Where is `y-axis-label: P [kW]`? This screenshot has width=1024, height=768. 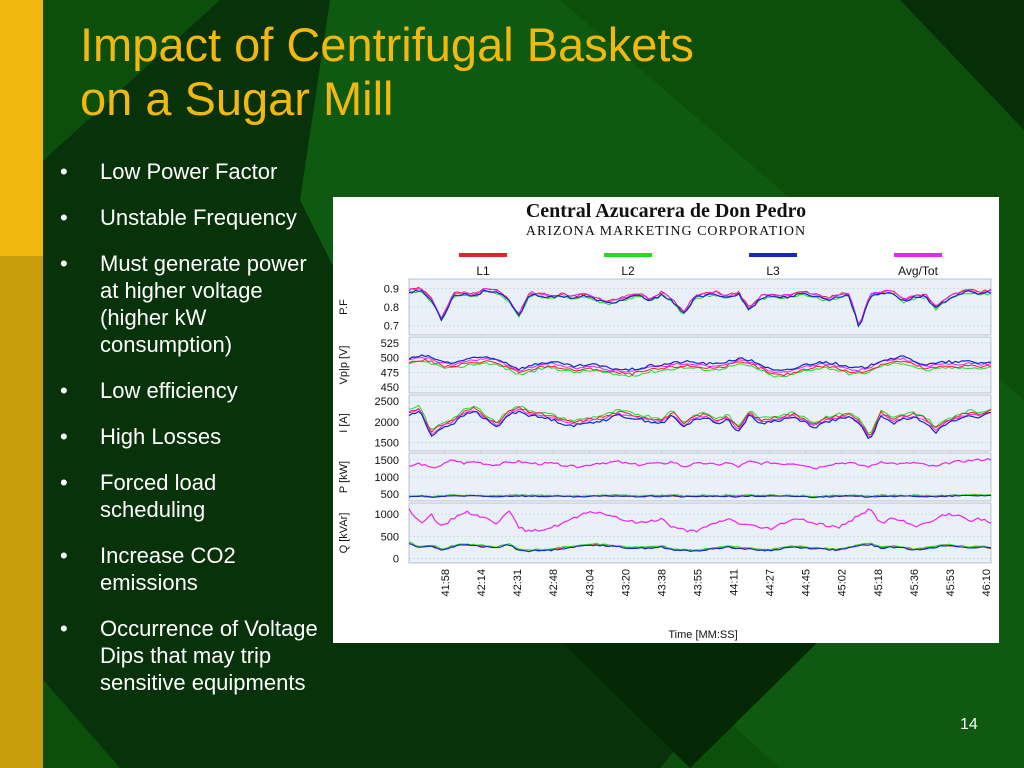
y-axis-label: P [kW] is located at coordinates (344, 477).